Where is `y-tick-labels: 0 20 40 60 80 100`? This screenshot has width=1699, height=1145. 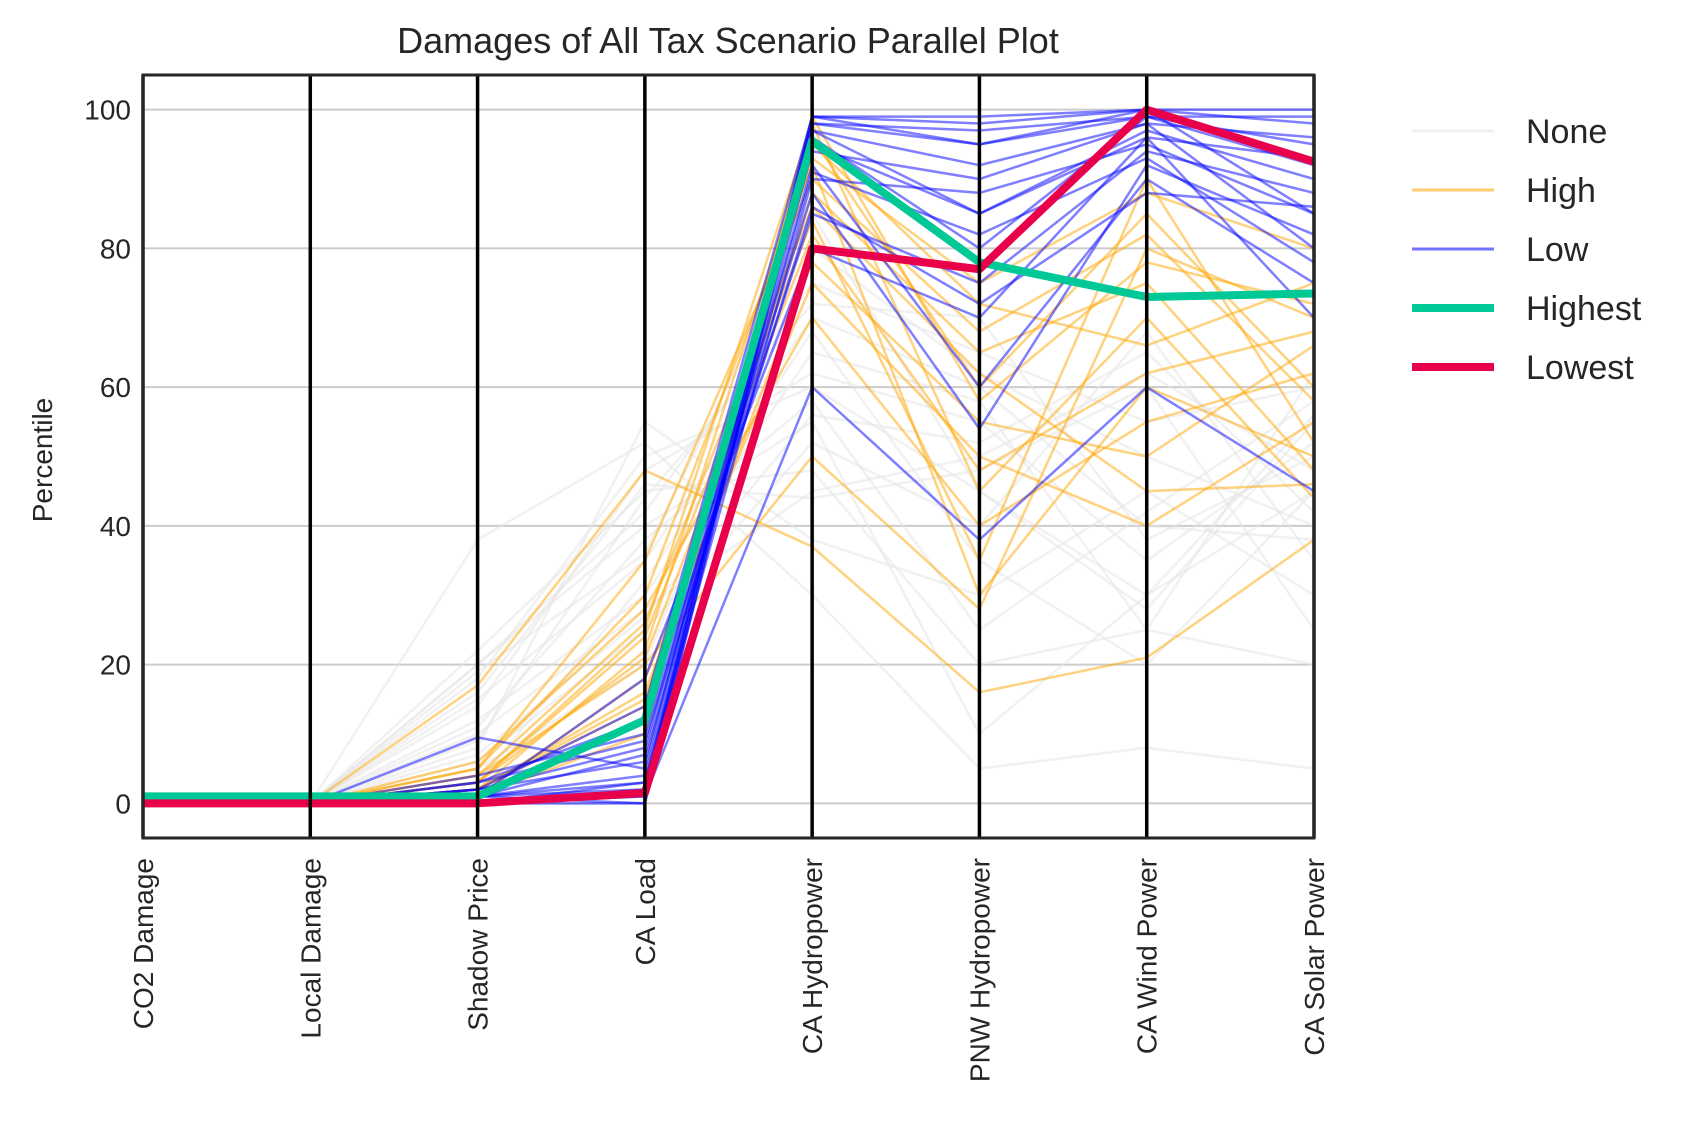 y-tick-labels: 0 20 40 60 80 100 is located at coordinates (107, 457).